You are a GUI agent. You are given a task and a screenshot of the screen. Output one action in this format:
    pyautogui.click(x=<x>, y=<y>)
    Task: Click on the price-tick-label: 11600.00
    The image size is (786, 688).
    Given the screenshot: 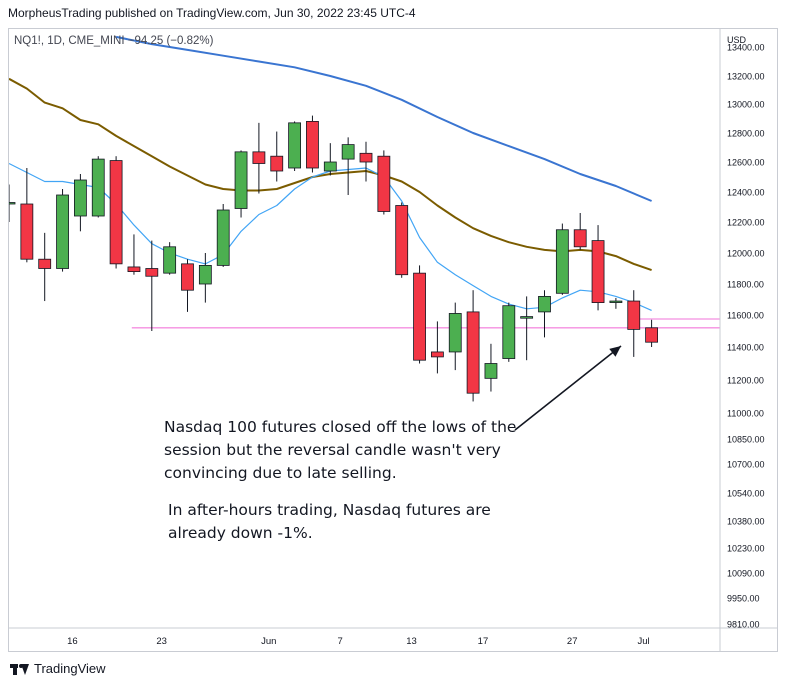 What is the action you would take?
    pyautogui.click(x=745, y=316)
    